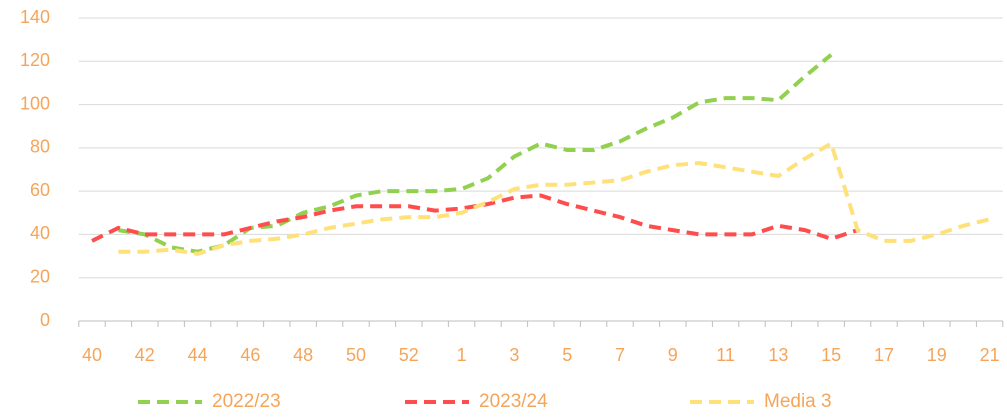 Image resolution: width=1007 pixels, height=419 pixels. I want to click on x-tick-label: 21, so click(990, 355).